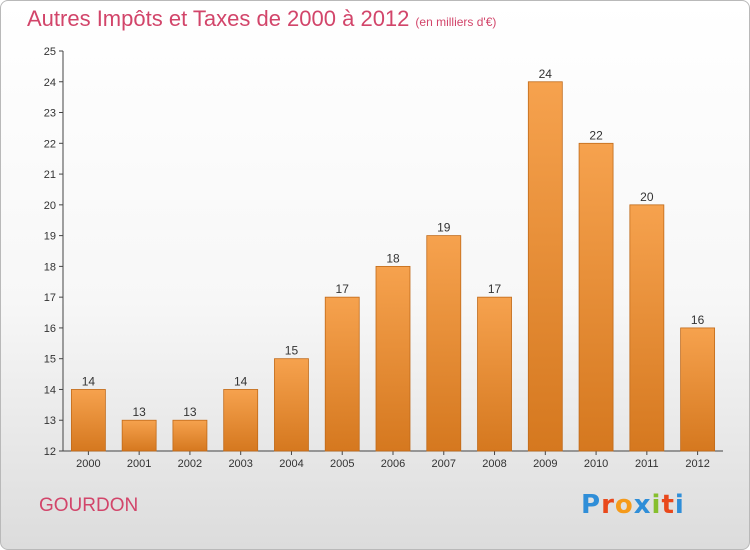  I want to click on y-tick-label: 25, so click(50, 52).